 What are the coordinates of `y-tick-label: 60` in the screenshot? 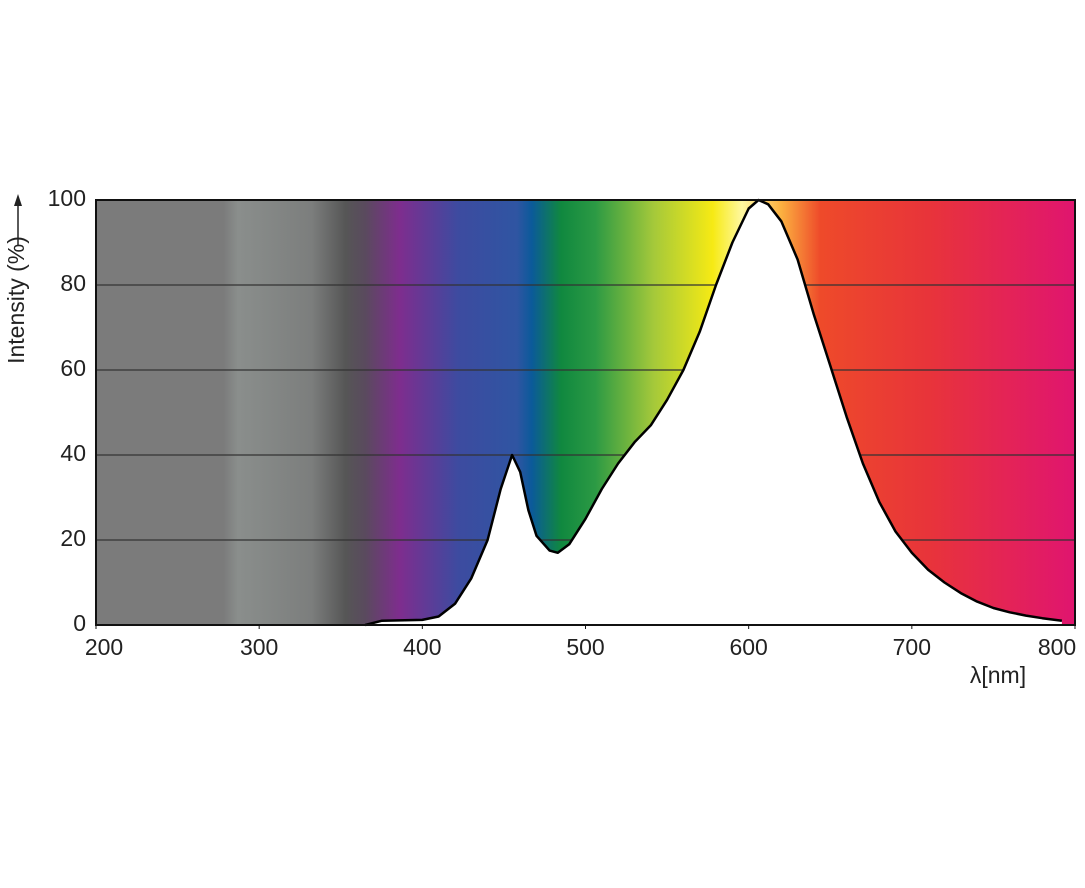 It's located at (73, 368).